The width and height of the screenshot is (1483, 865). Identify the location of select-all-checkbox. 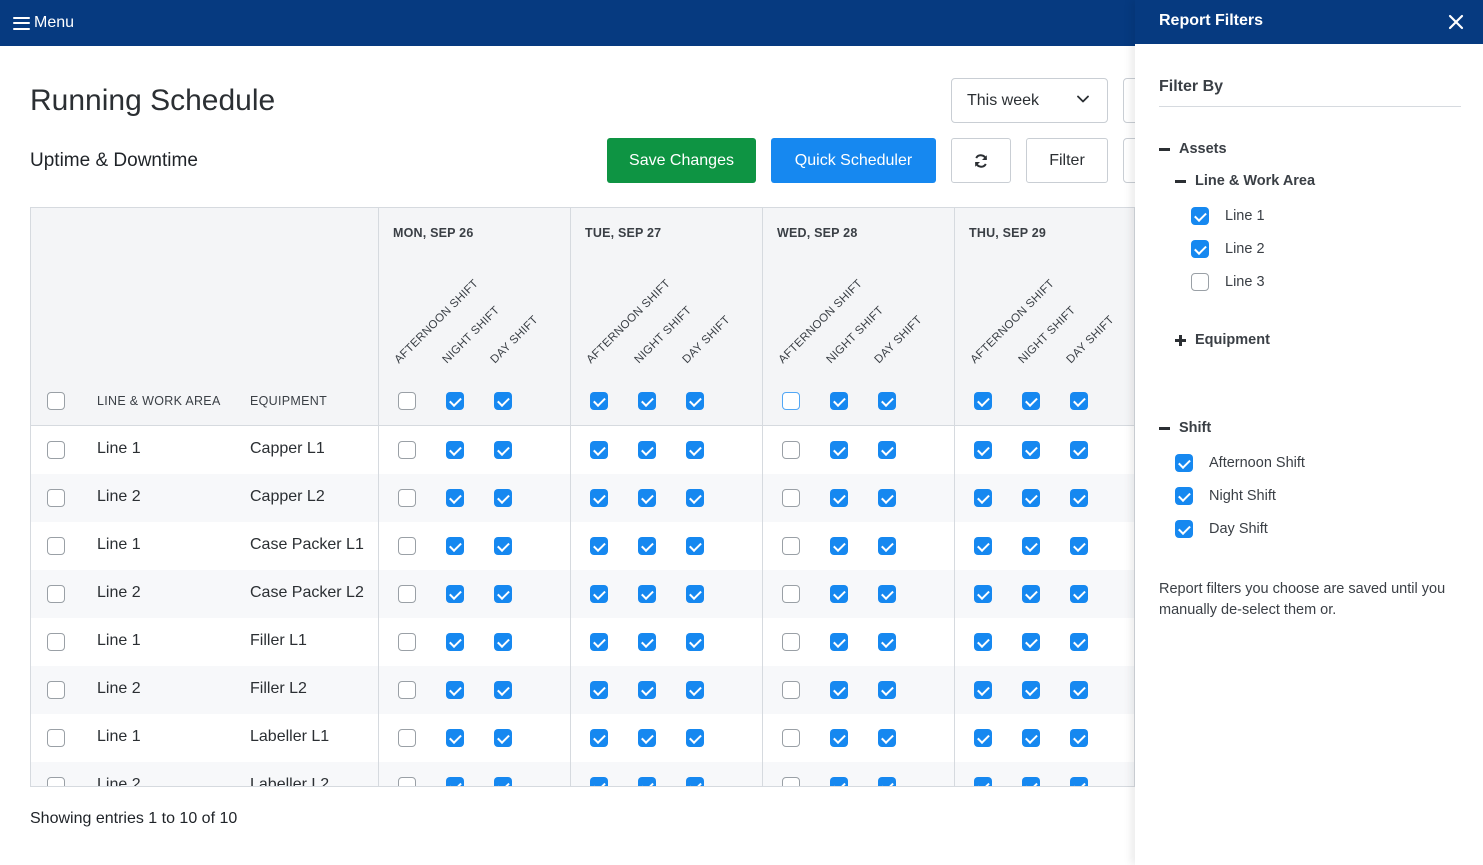
(56, 401).